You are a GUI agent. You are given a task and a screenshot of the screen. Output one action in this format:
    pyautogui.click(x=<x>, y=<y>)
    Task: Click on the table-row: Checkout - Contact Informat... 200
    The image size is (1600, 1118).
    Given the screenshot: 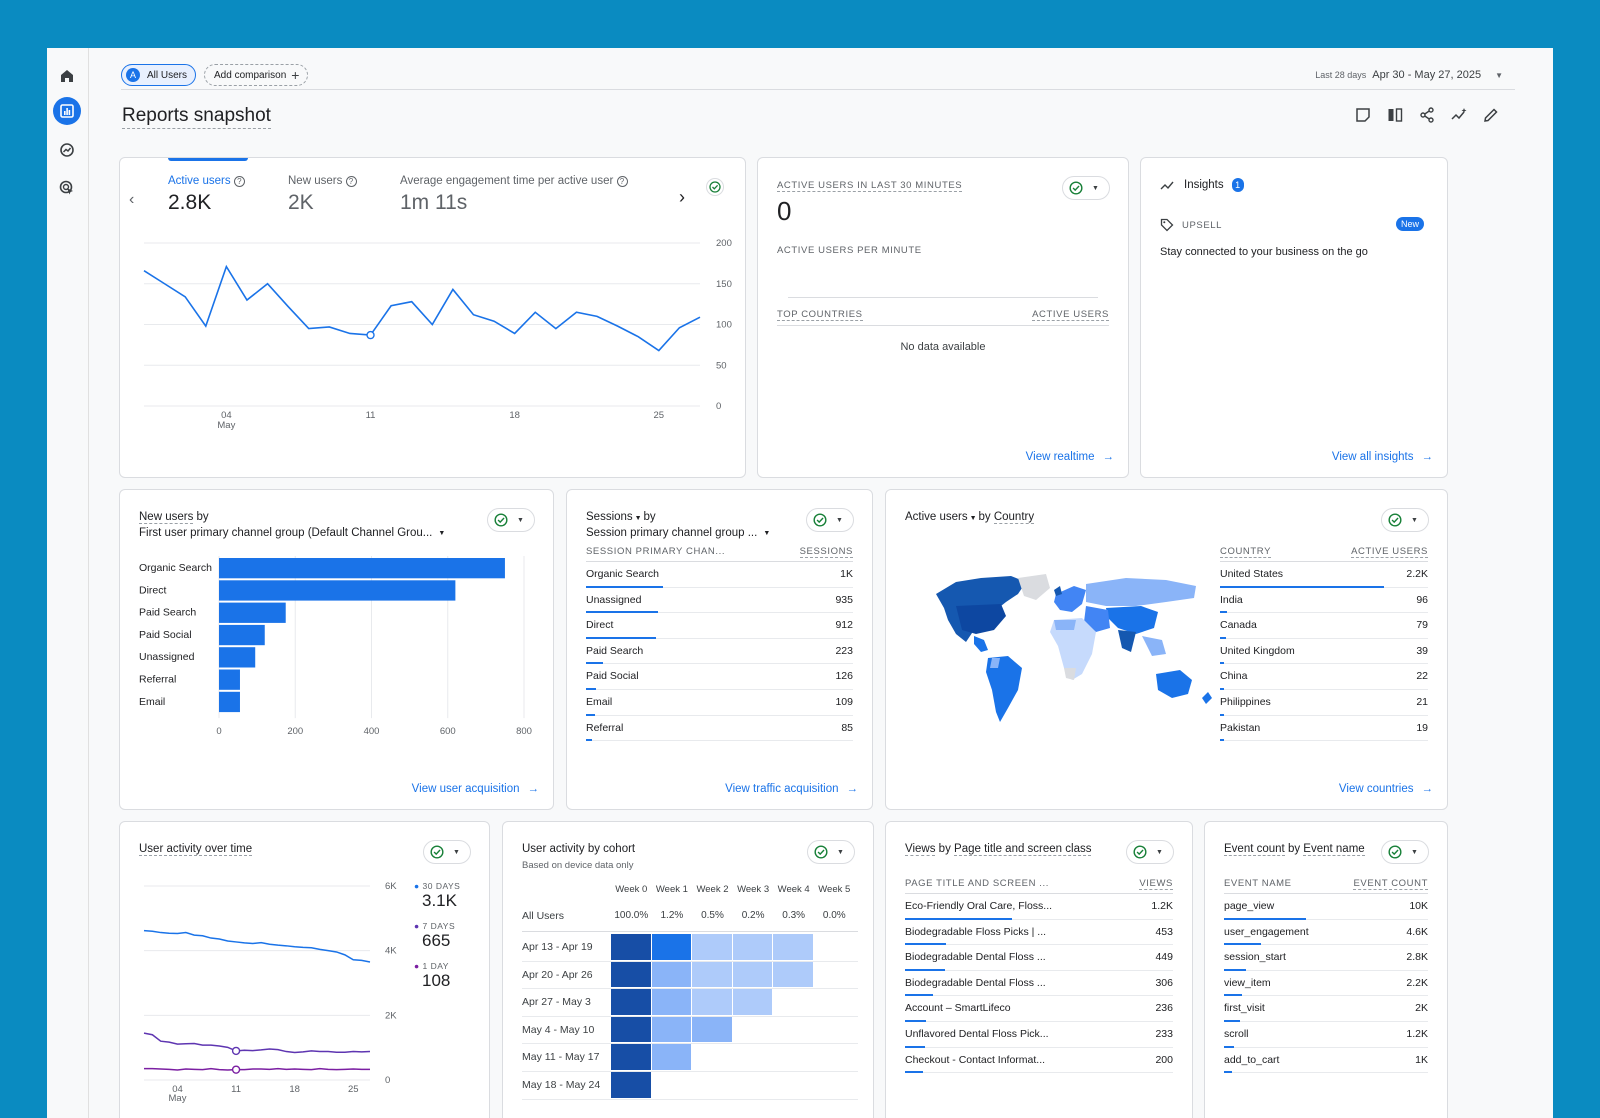 What is the action you would take?
    pyautogui.click(x=1039, y=1061)
    